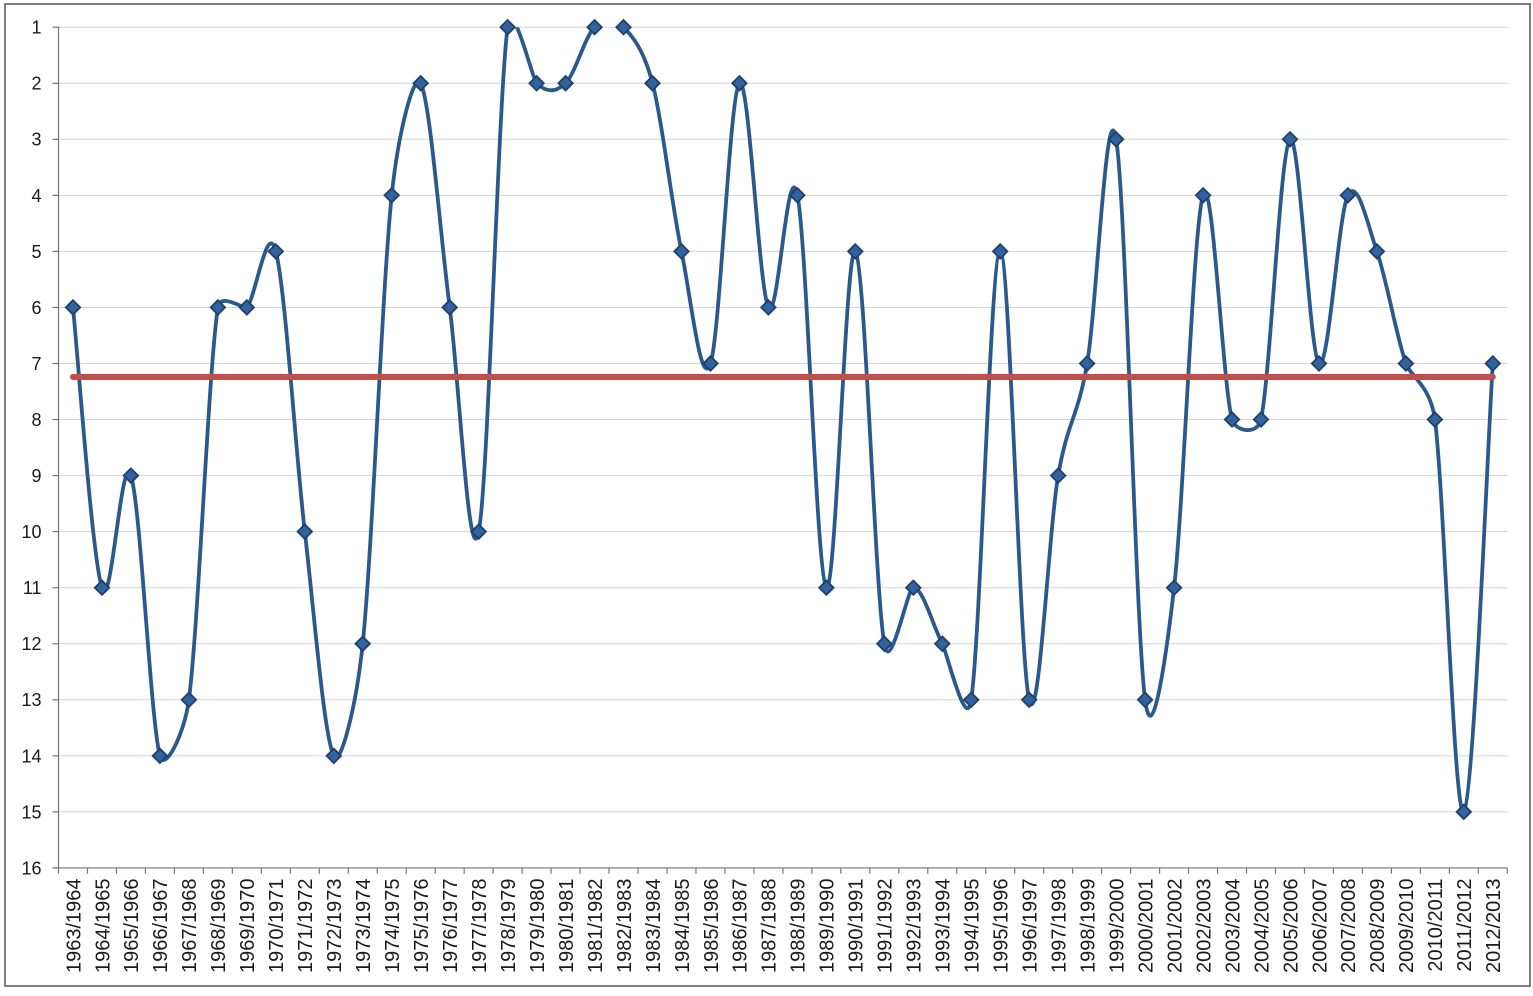 Image resolution: width=1533 pixels, height=996 pixels. Describe the element at coordinates (306, 926) in the screenshot. I see `svg-text: 1971/1972` at that location.